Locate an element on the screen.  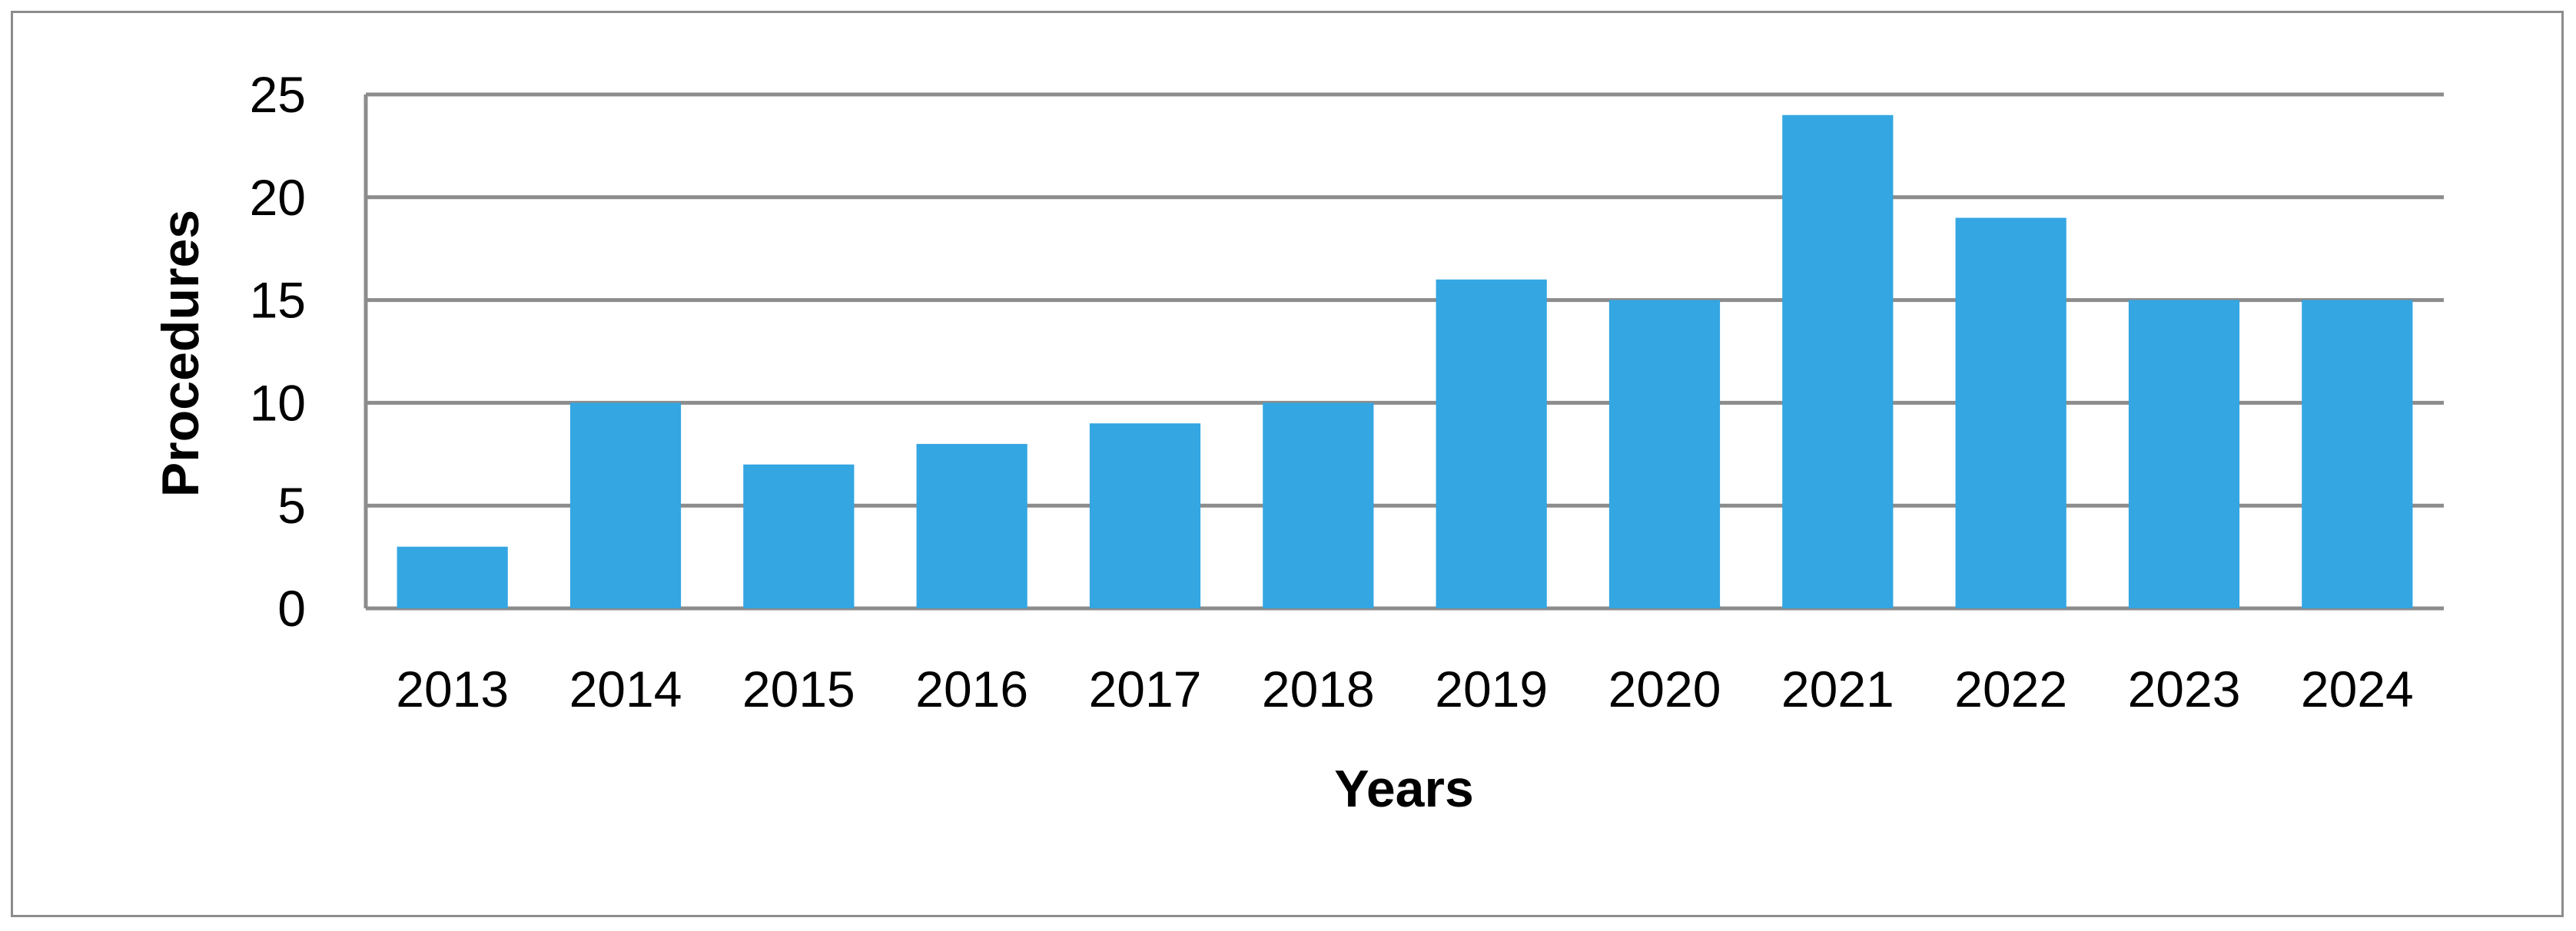
bar-2016 is located at coordinates (972, 525).